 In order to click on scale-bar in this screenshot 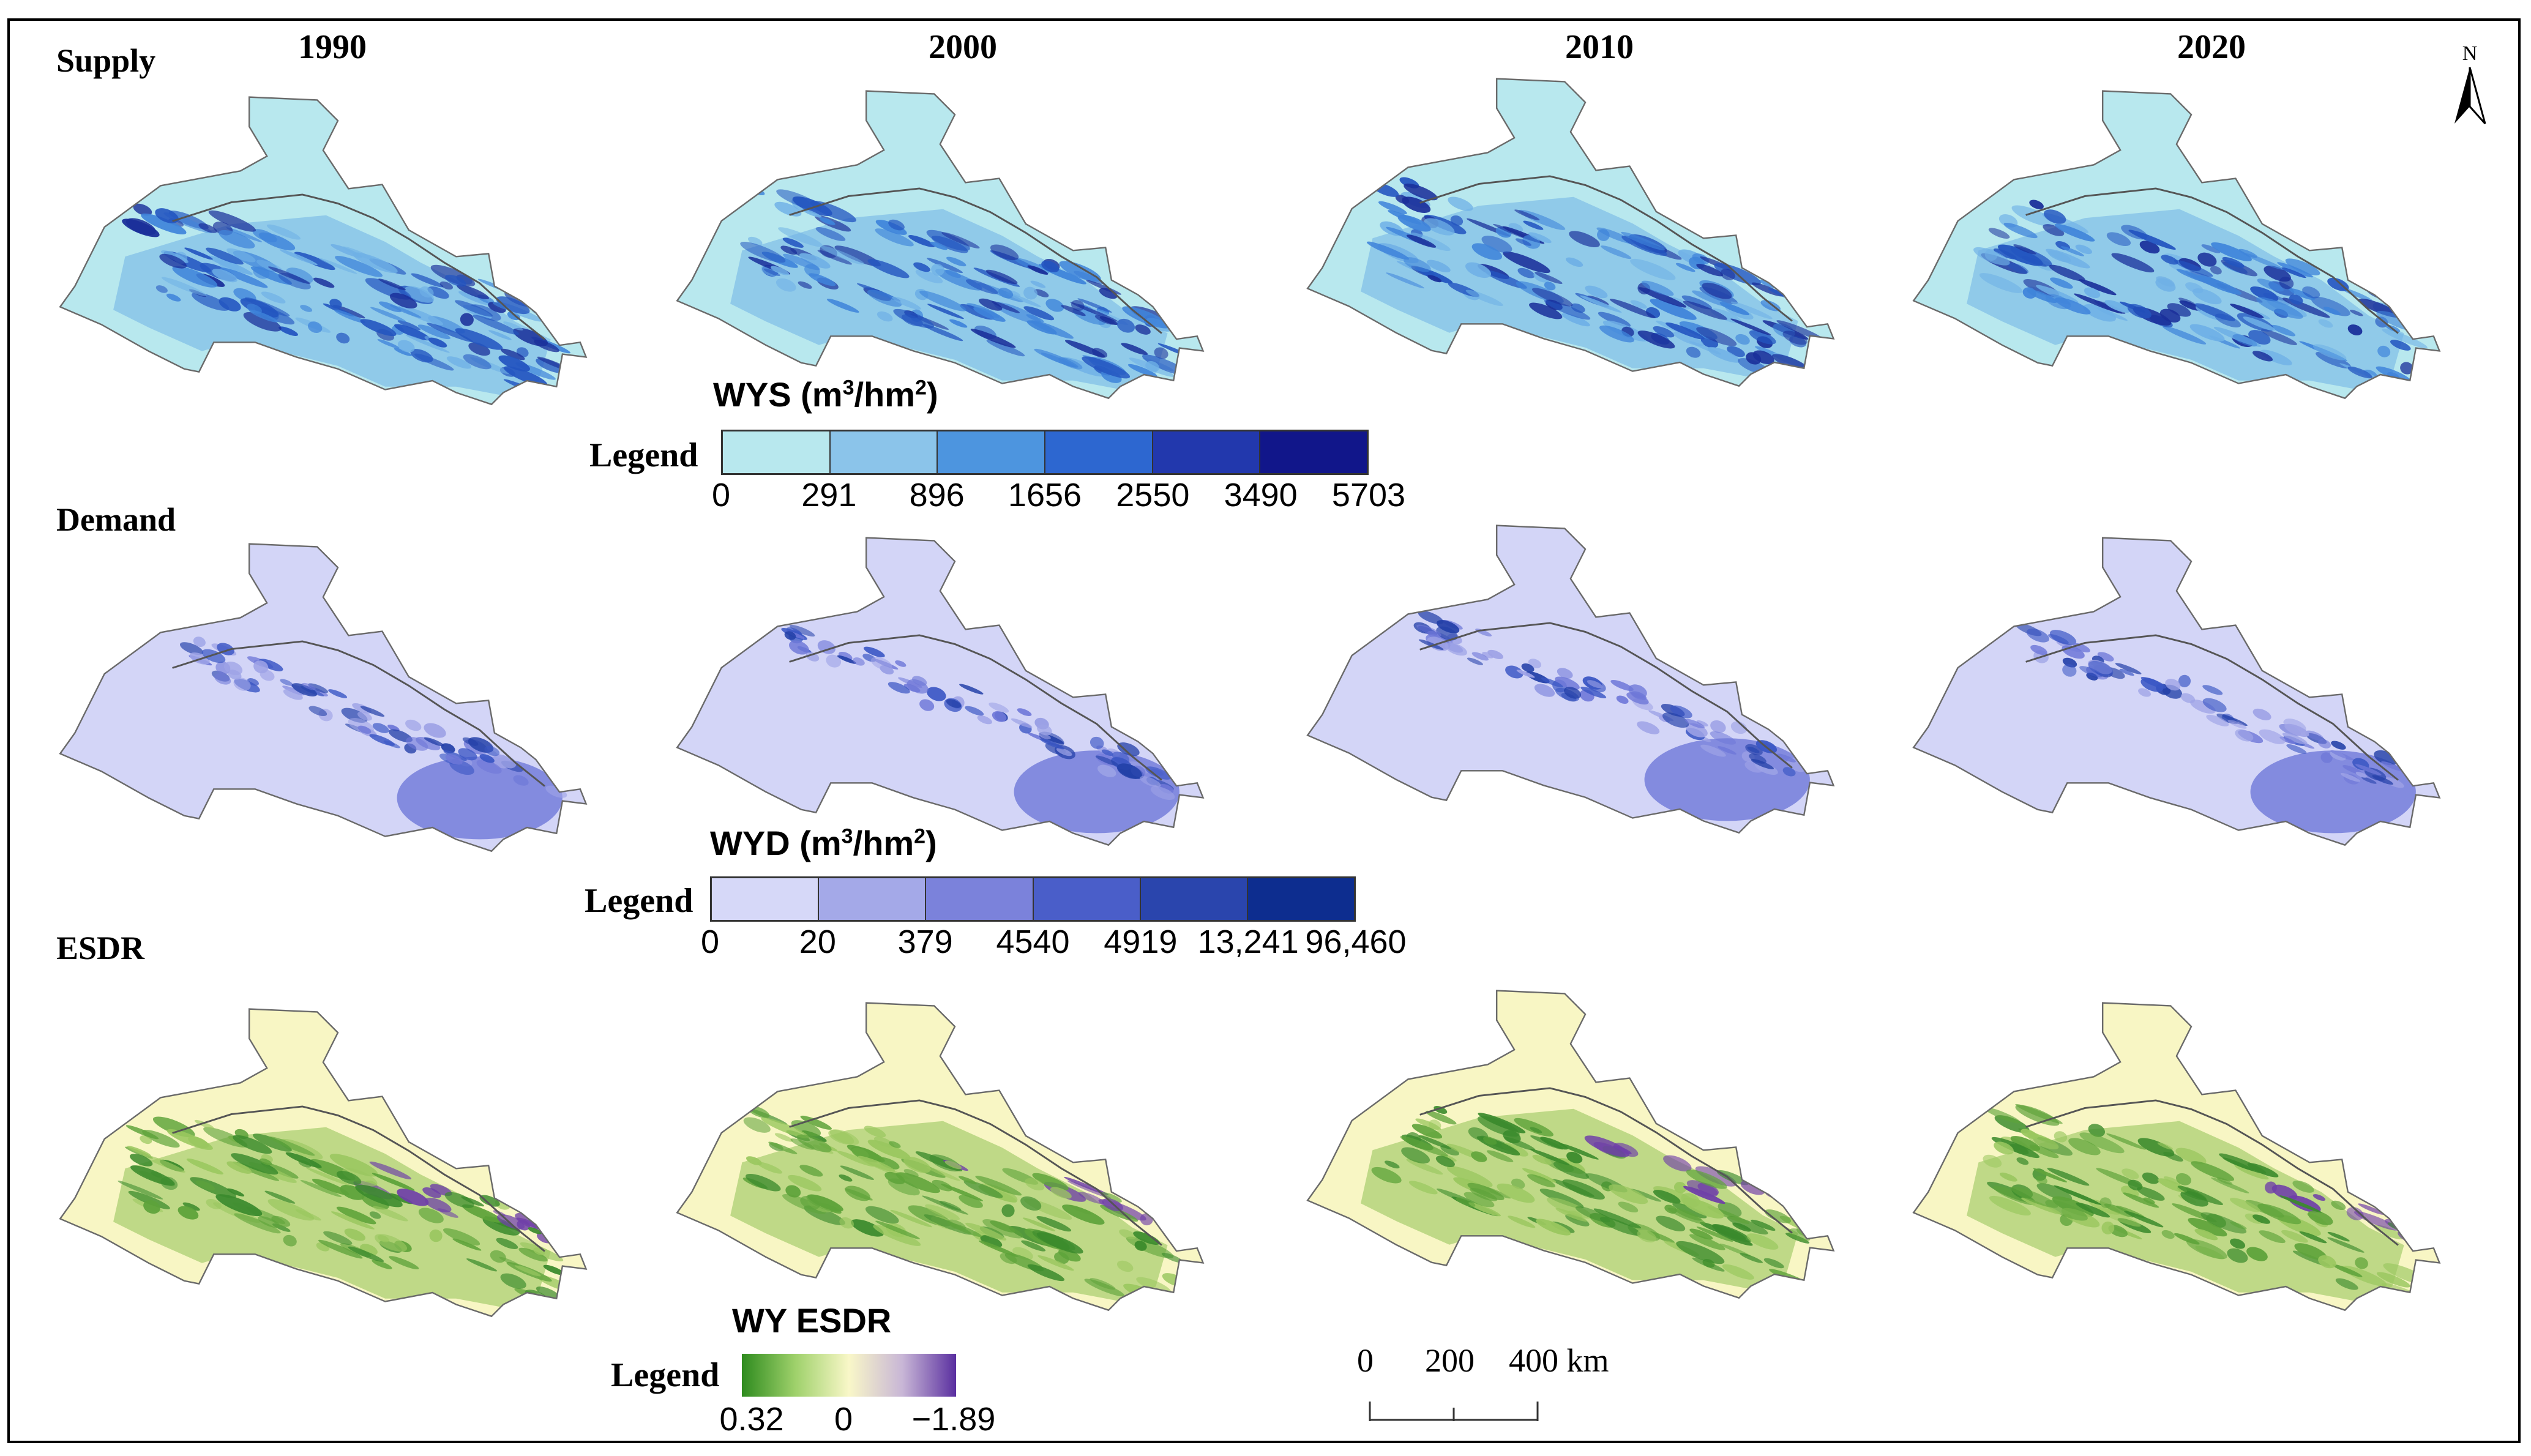, I will do `click(1454, 1411)`.